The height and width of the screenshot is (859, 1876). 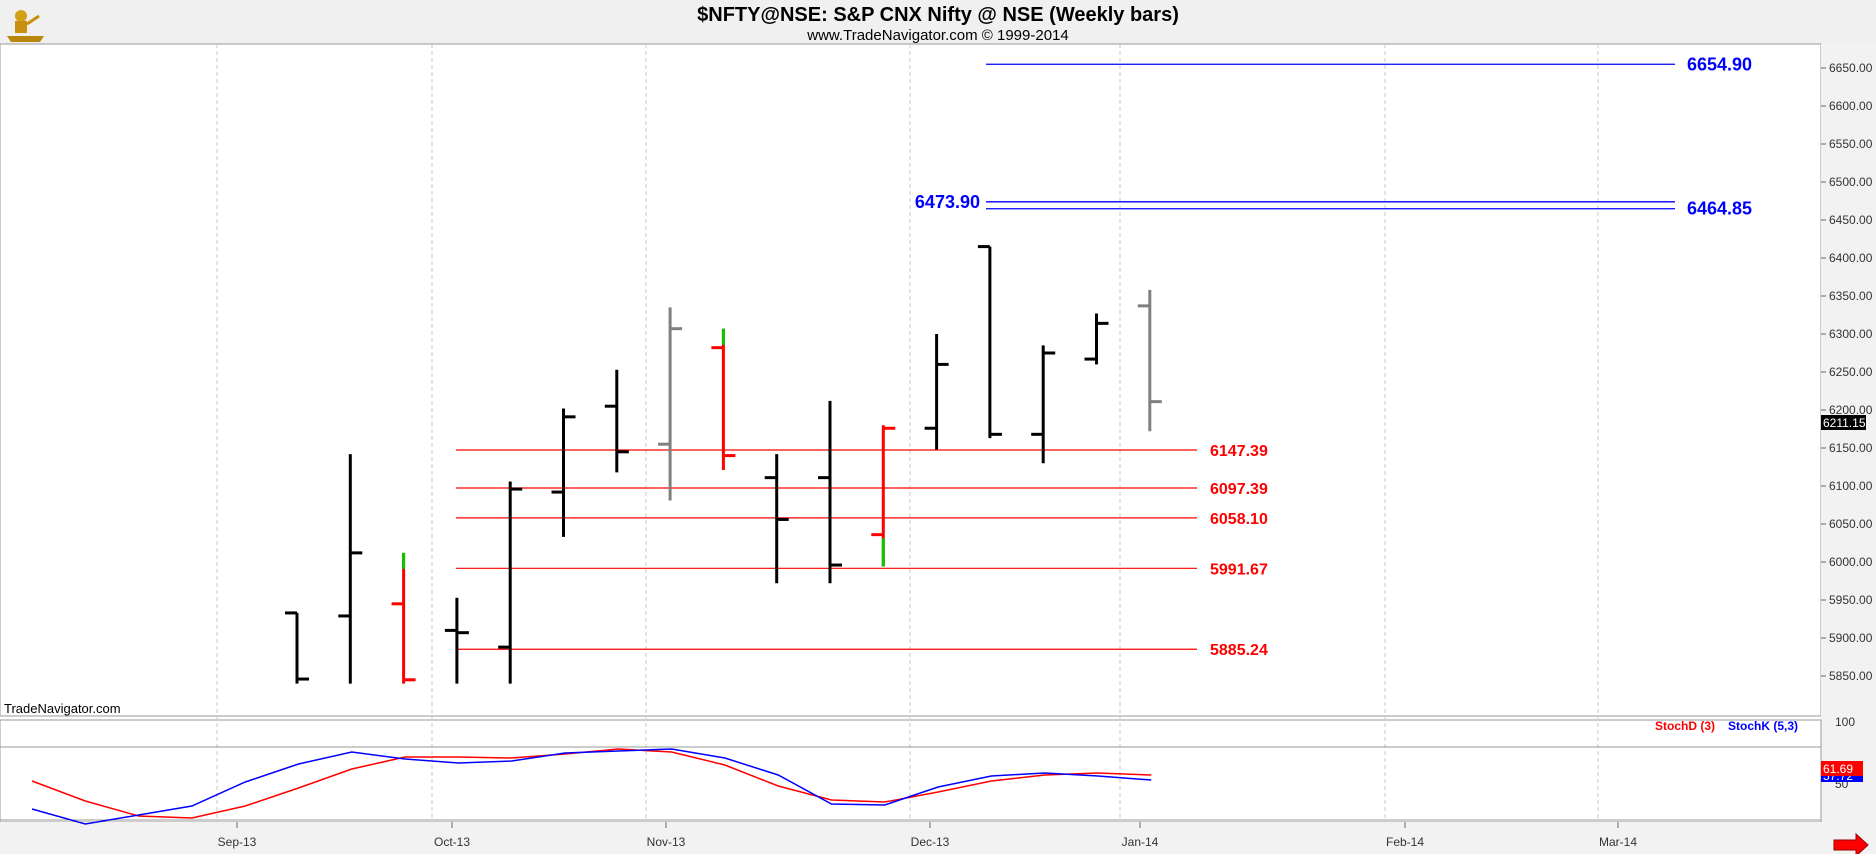 What do you see at coordinates (947, 202) in the screenshot?
I see `resistance-level-label: 6473.90` at bounding box center [947, 202].